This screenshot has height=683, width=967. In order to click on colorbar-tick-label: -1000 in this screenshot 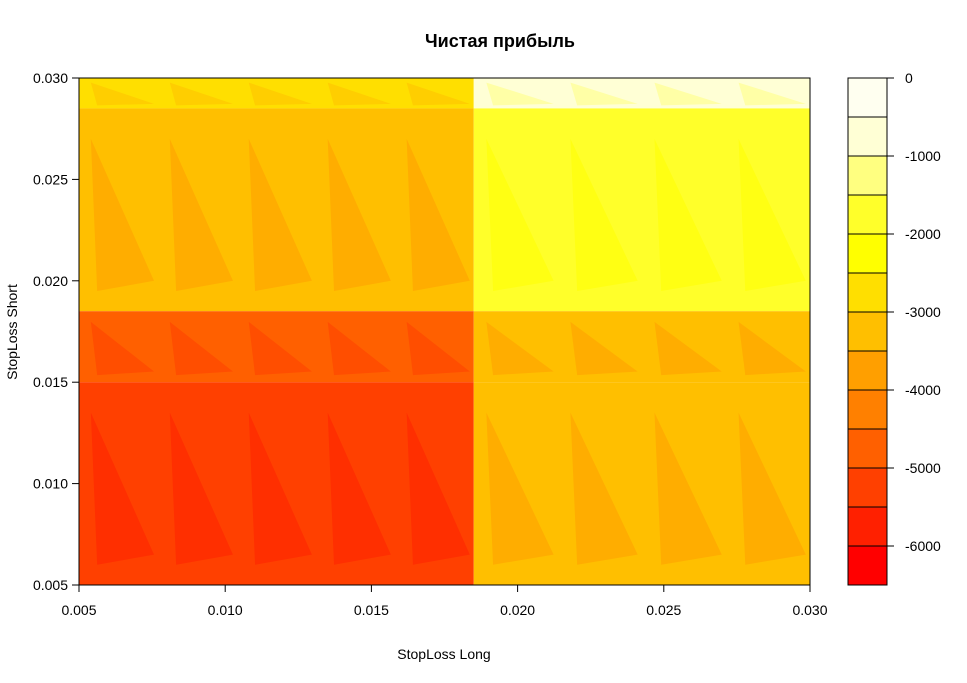, I will do `click(923, 156)`.